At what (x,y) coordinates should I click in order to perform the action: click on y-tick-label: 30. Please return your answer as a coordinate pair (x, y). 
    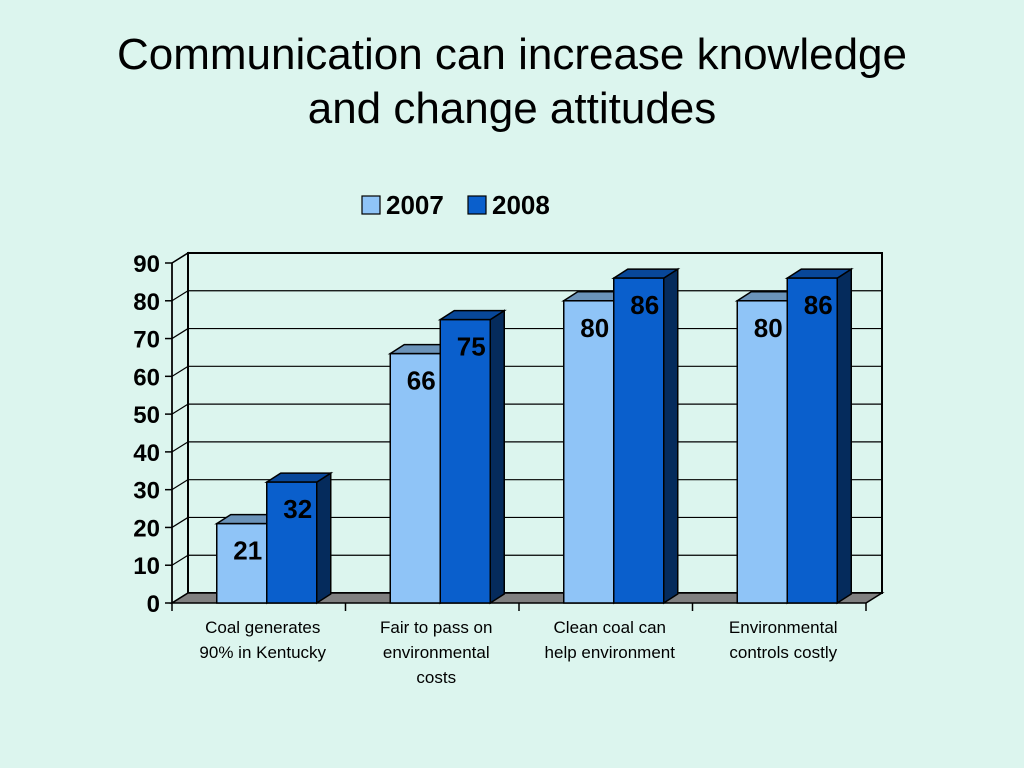
    Looking at the image, I should click on (146, 491).